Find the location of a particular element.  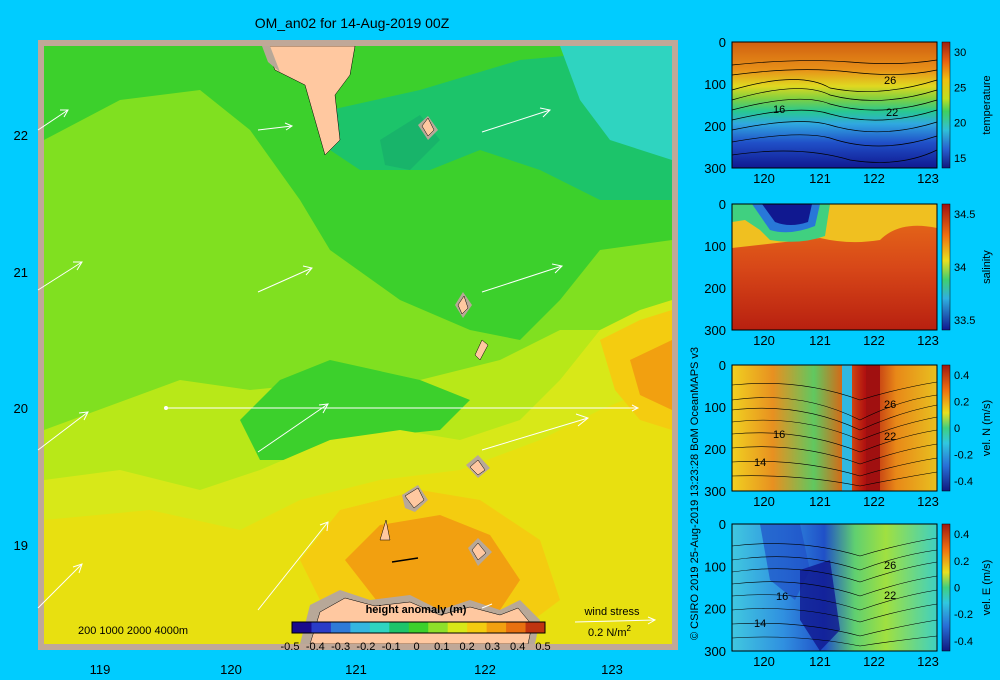

panel-colorbar-tick-label: 33.5 is located at coordinates (964, 321).